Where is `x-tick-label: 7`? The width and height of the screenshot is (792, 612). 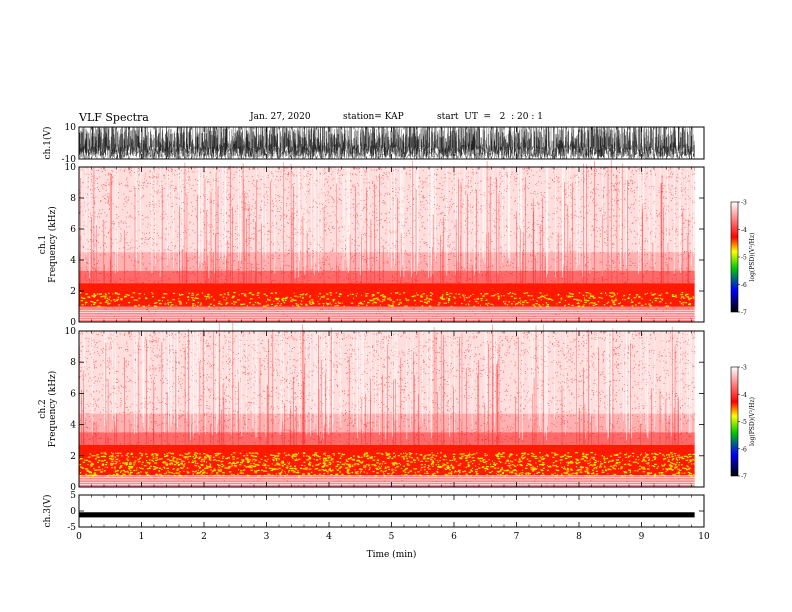
x-tick-label: 7 is located at coordinates (517, 537).